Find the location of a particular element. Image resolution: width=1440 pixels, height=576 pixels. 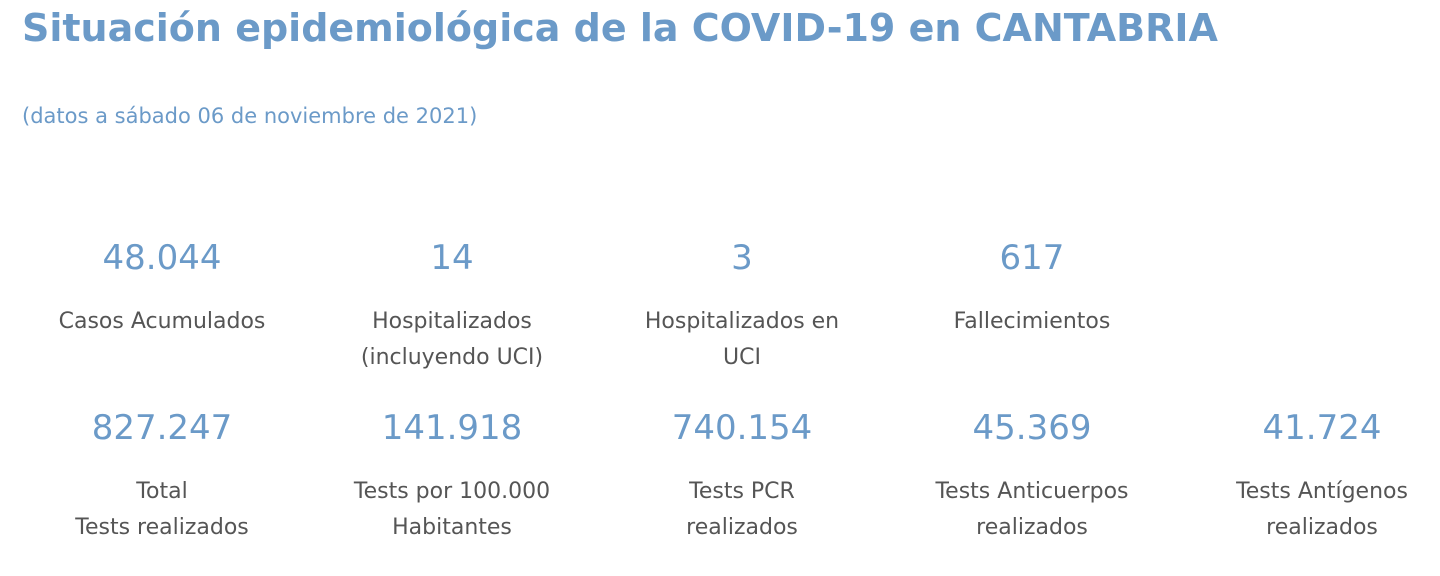

stat-label: Hospitalizados (incluyendo UCI) is located at coordinates (452, 340).